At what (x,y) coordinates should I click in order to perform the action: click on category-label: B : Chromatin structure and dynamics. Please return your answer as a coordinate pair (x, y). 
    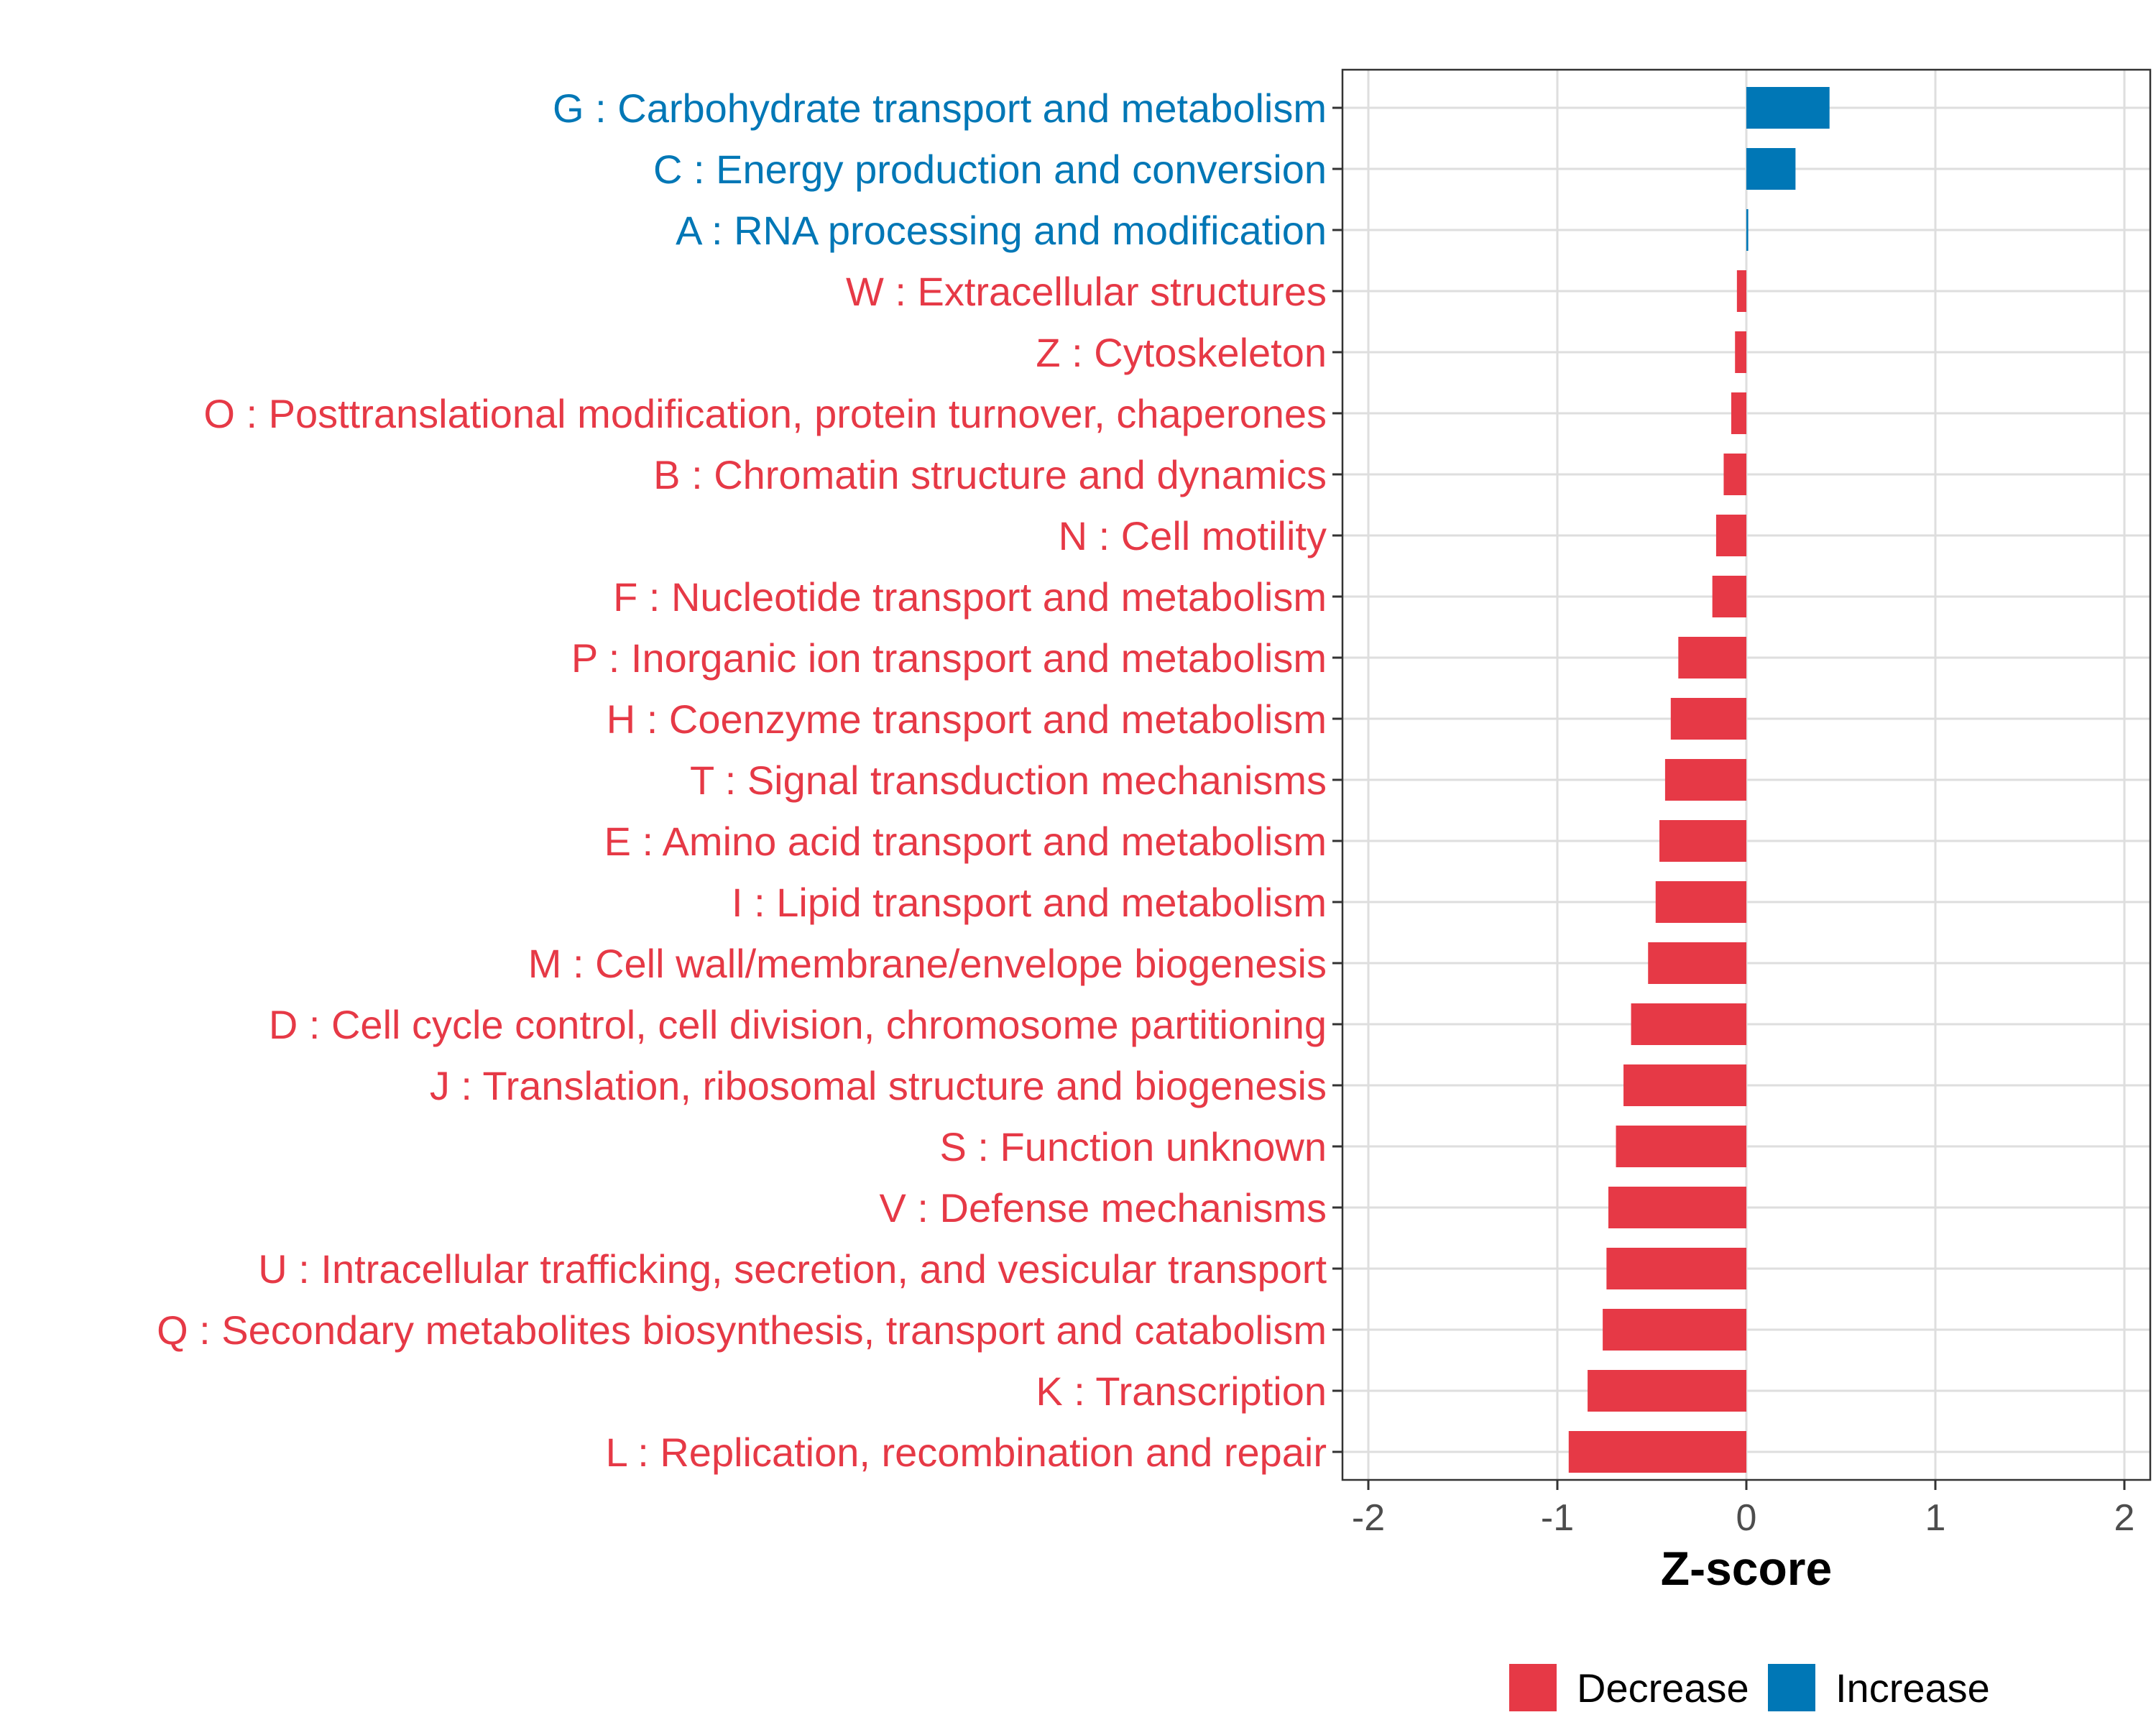
    Looking at the image, I should click on (990, 474).